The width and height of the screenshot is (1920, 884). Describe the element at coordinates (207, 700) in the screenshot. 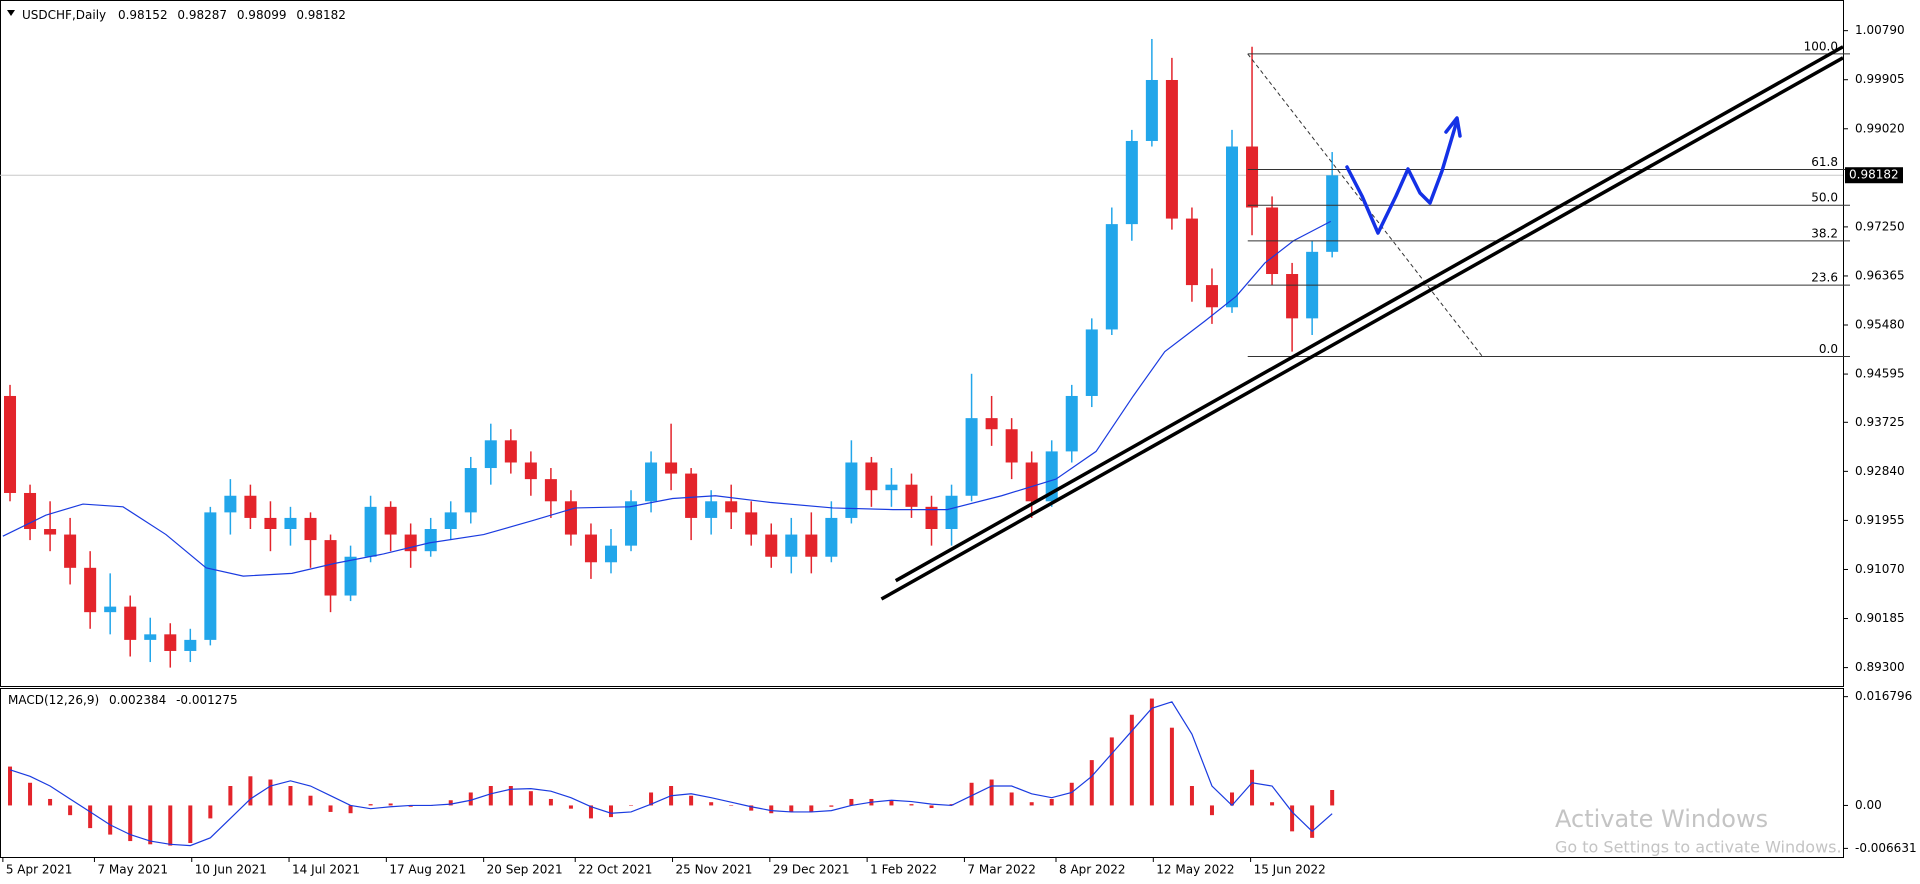

I see `macd-signal-value: -0.001275` at that location.